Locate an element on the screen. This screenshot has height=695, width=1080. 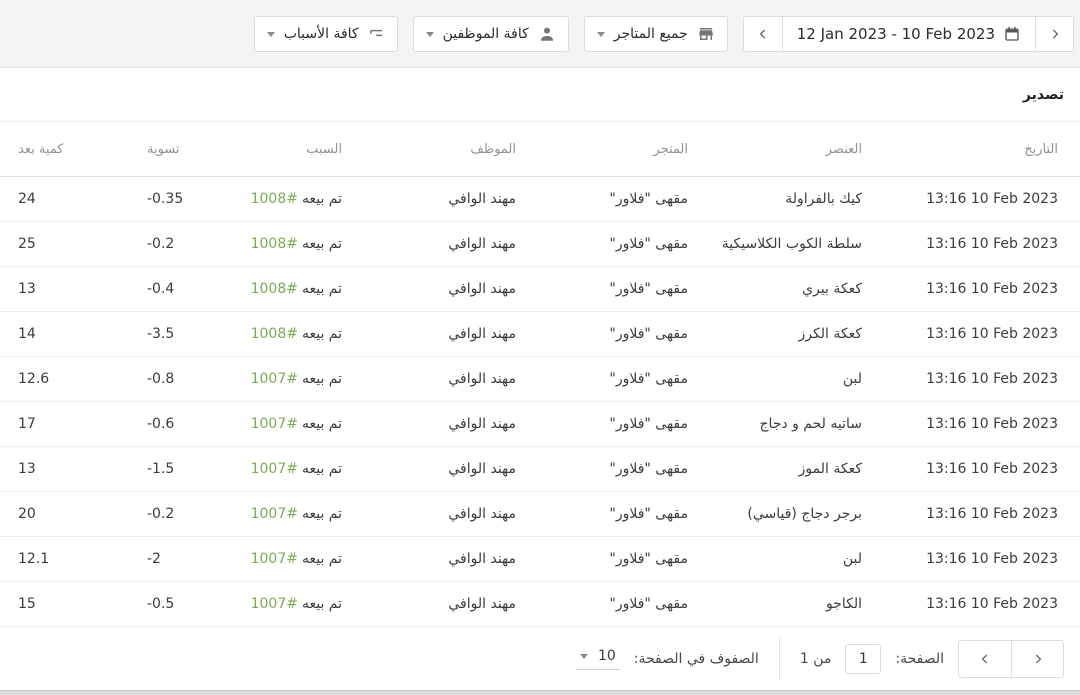
cell-qty-after: 12.6 is located at coordinates (34, 379).